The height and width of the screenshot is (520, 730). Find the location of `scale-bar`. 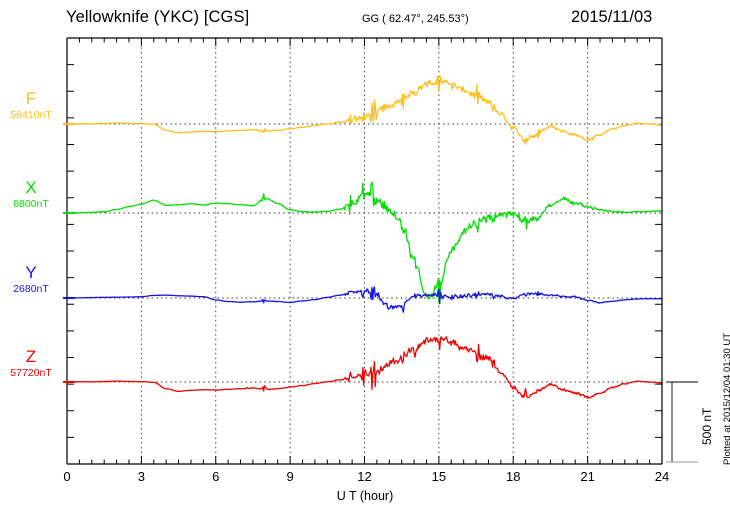

scale-bar is located at coordinates (682, 422).